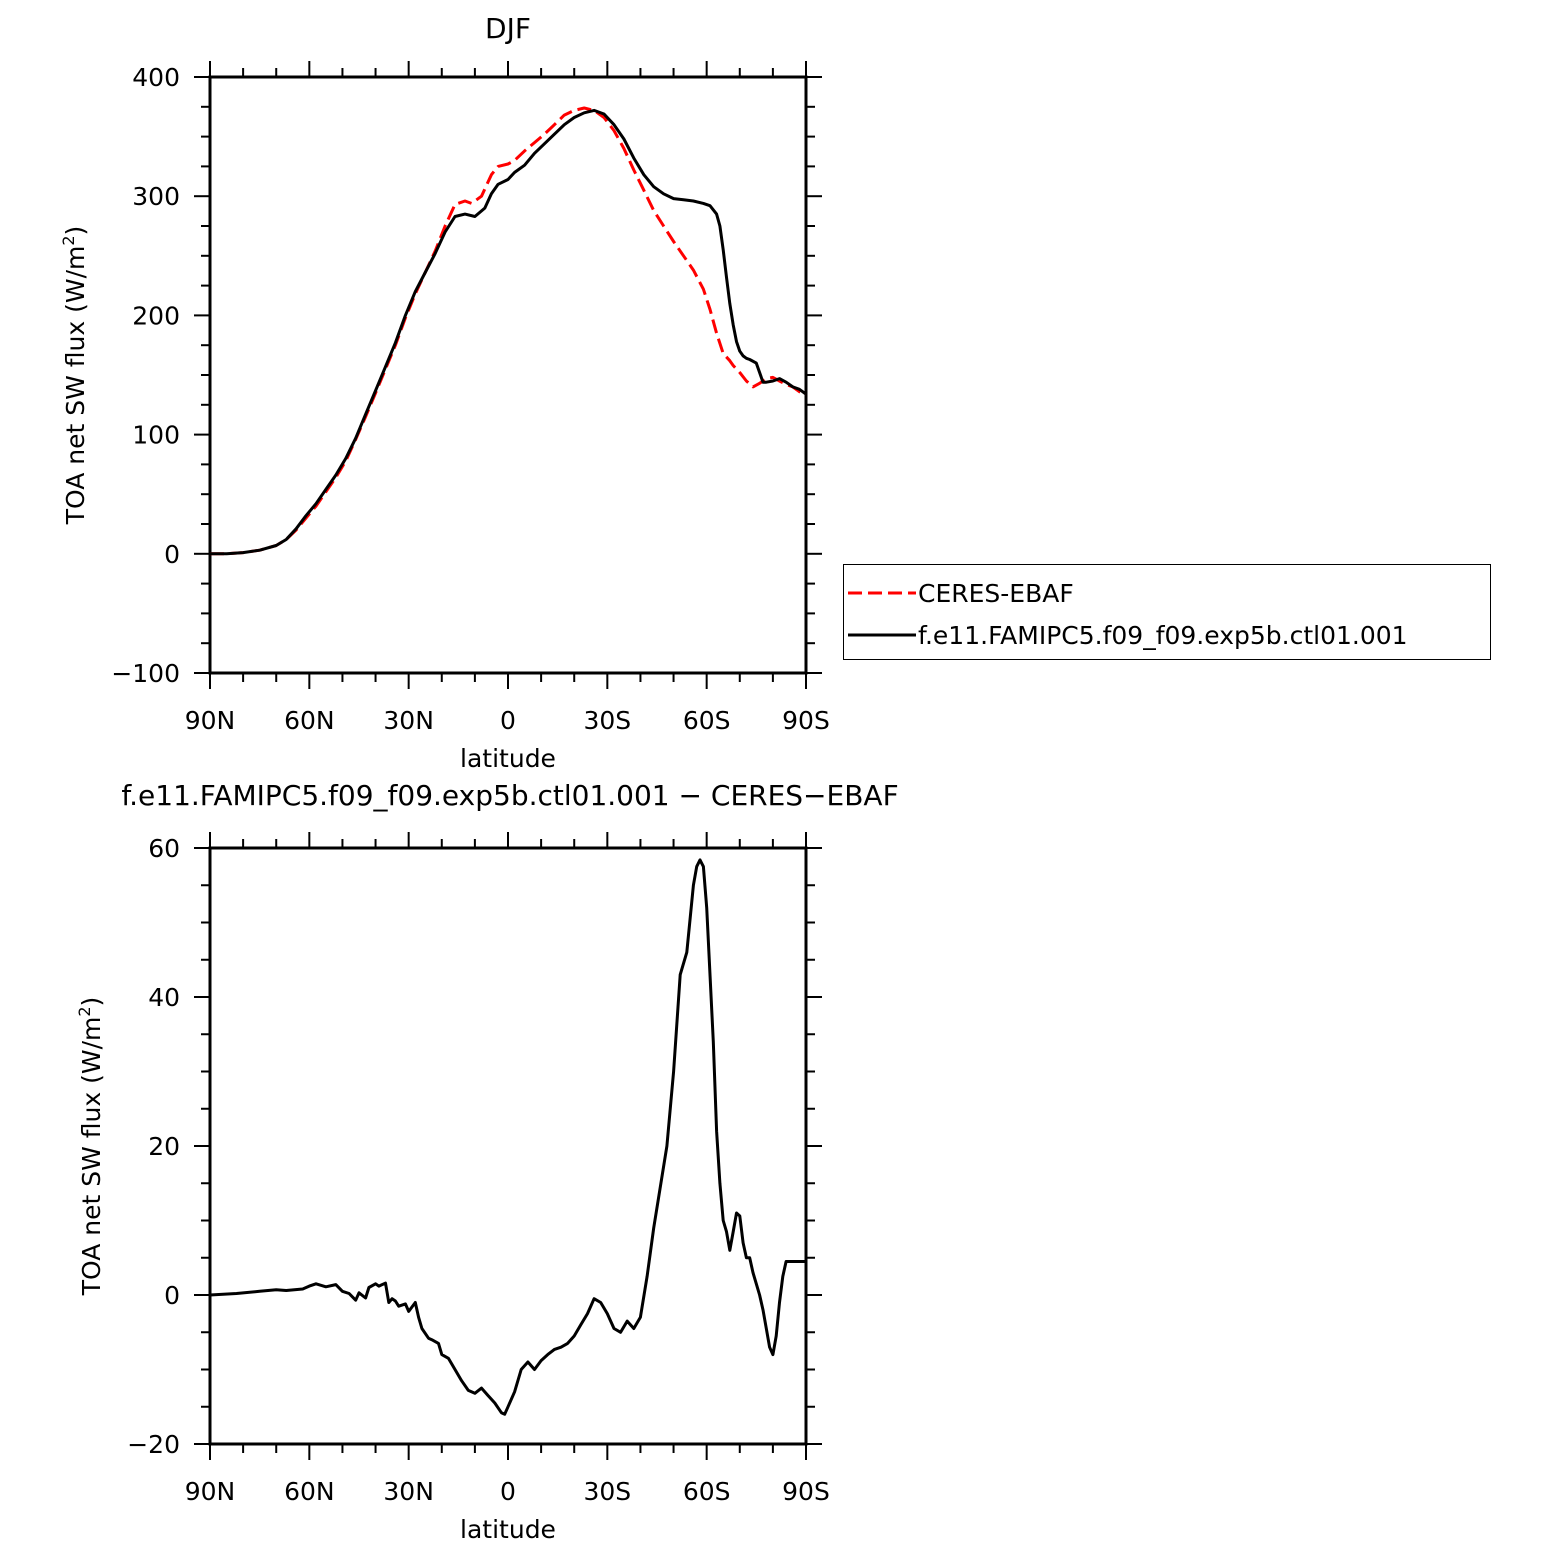  Describe the element at coordinates (996, 593) in the screenshot. I see `legend-label-ceres-ebaf: CERES-EBAF` at that location.